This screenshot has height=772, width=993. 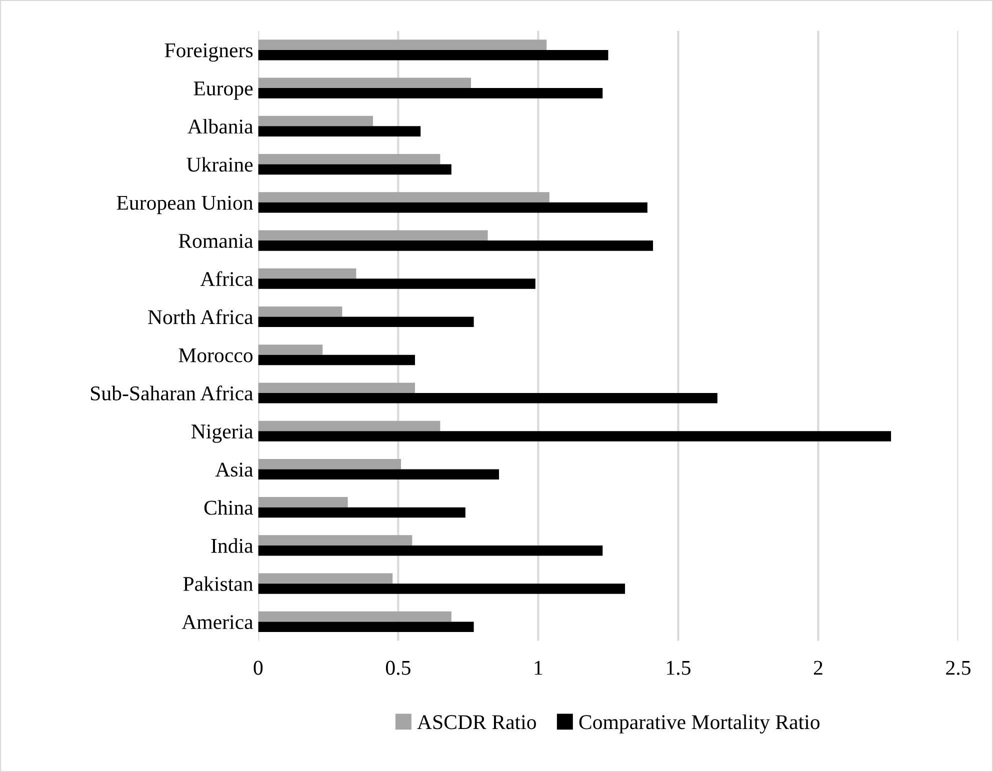 What do you see at coordinates (216, 241) in the screenshot?
I see `y-tick-label: Romania` at bounding box center [216, 241].